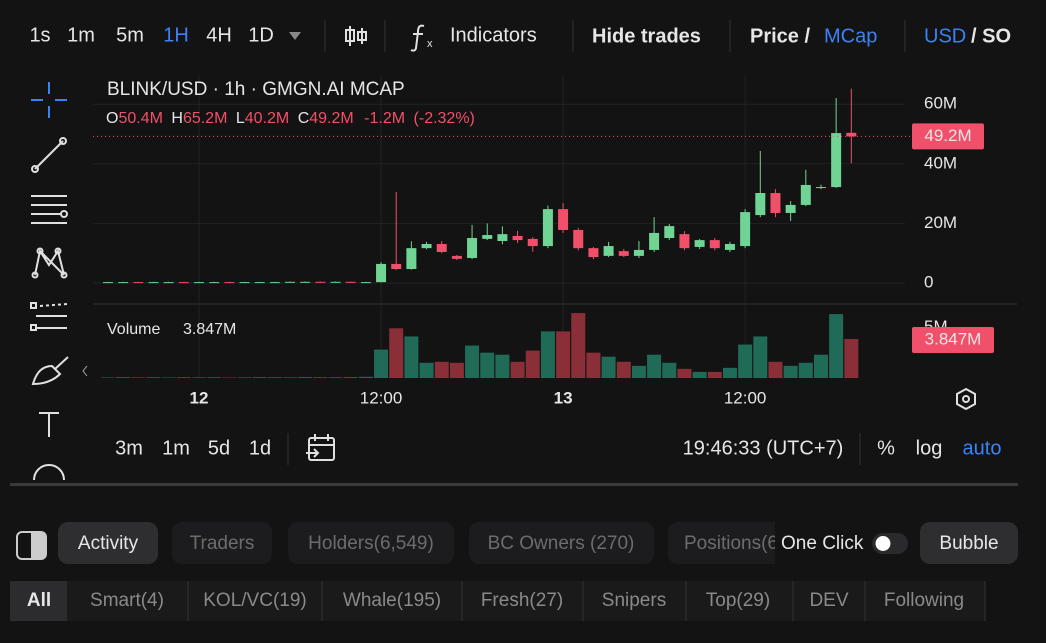 The width and height of the screenshot is (1046, 643). Describe the element at coordinates (392, 600) in the screenshot. I see `filter: Whale(195)` at that location.